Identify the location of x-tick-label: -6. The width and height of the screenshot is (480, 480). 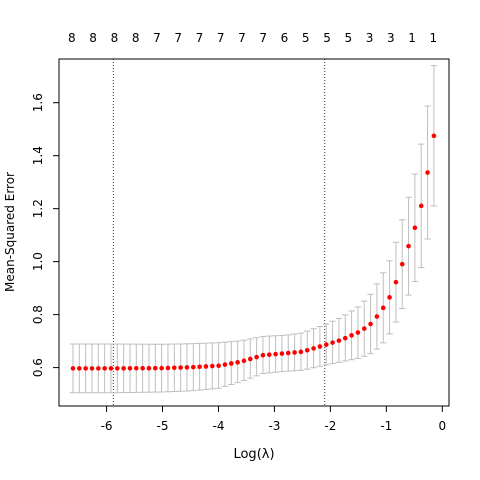
(107, 426).